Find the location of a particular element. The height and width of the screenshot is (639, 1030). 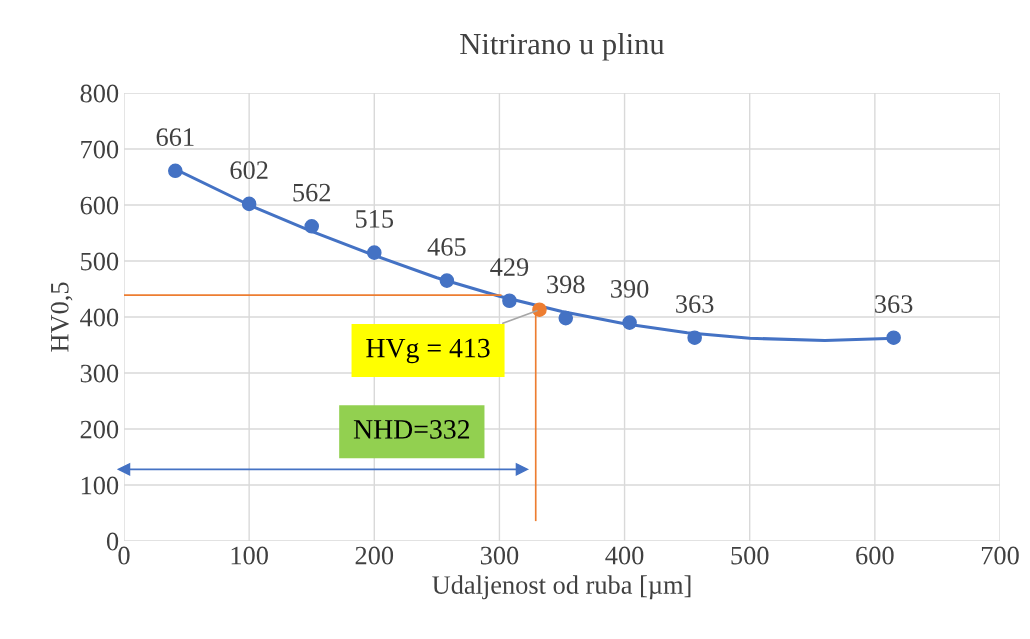

x-tick-label: 200 is located at coordinates (374, 555).